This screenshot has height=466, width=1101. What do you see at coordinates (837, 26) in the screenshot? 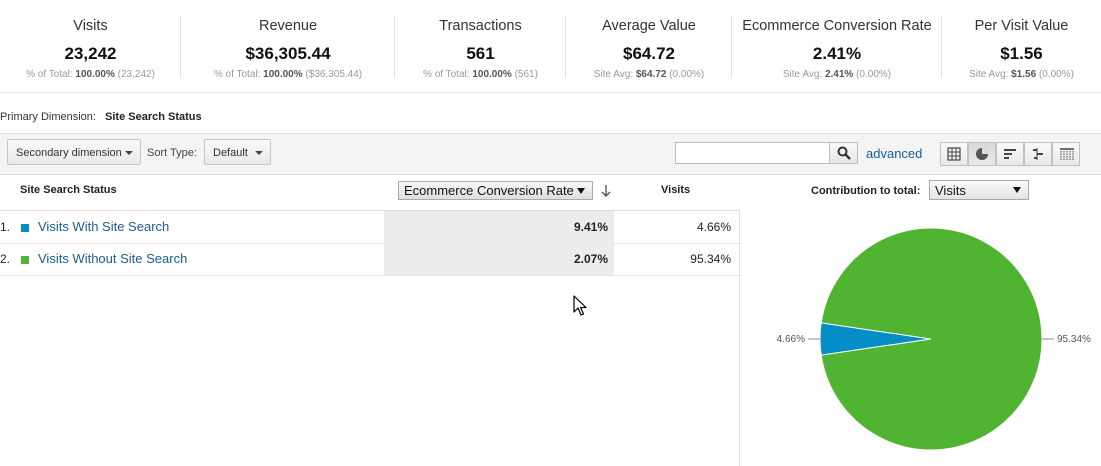
I see `metric-label: Ecommerce Conversion Rate` at bounding box center [837, 26].